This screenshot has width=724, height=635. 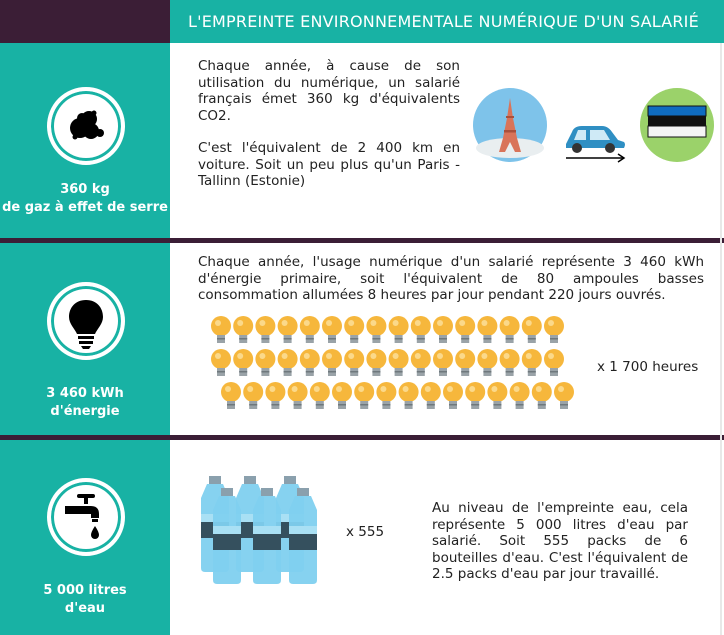 I want to click on bulbs-multiplier: x 1 700 heures, so click(x=648, y=367).